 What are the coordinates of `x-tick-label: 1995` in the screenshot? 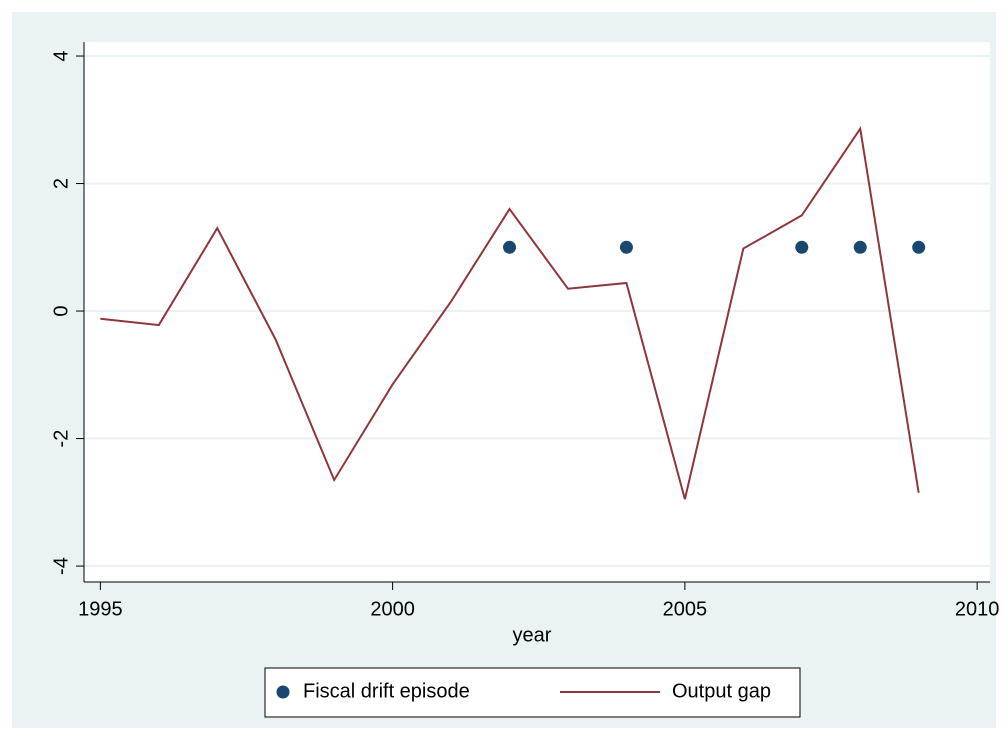 It's located at (100, 609).